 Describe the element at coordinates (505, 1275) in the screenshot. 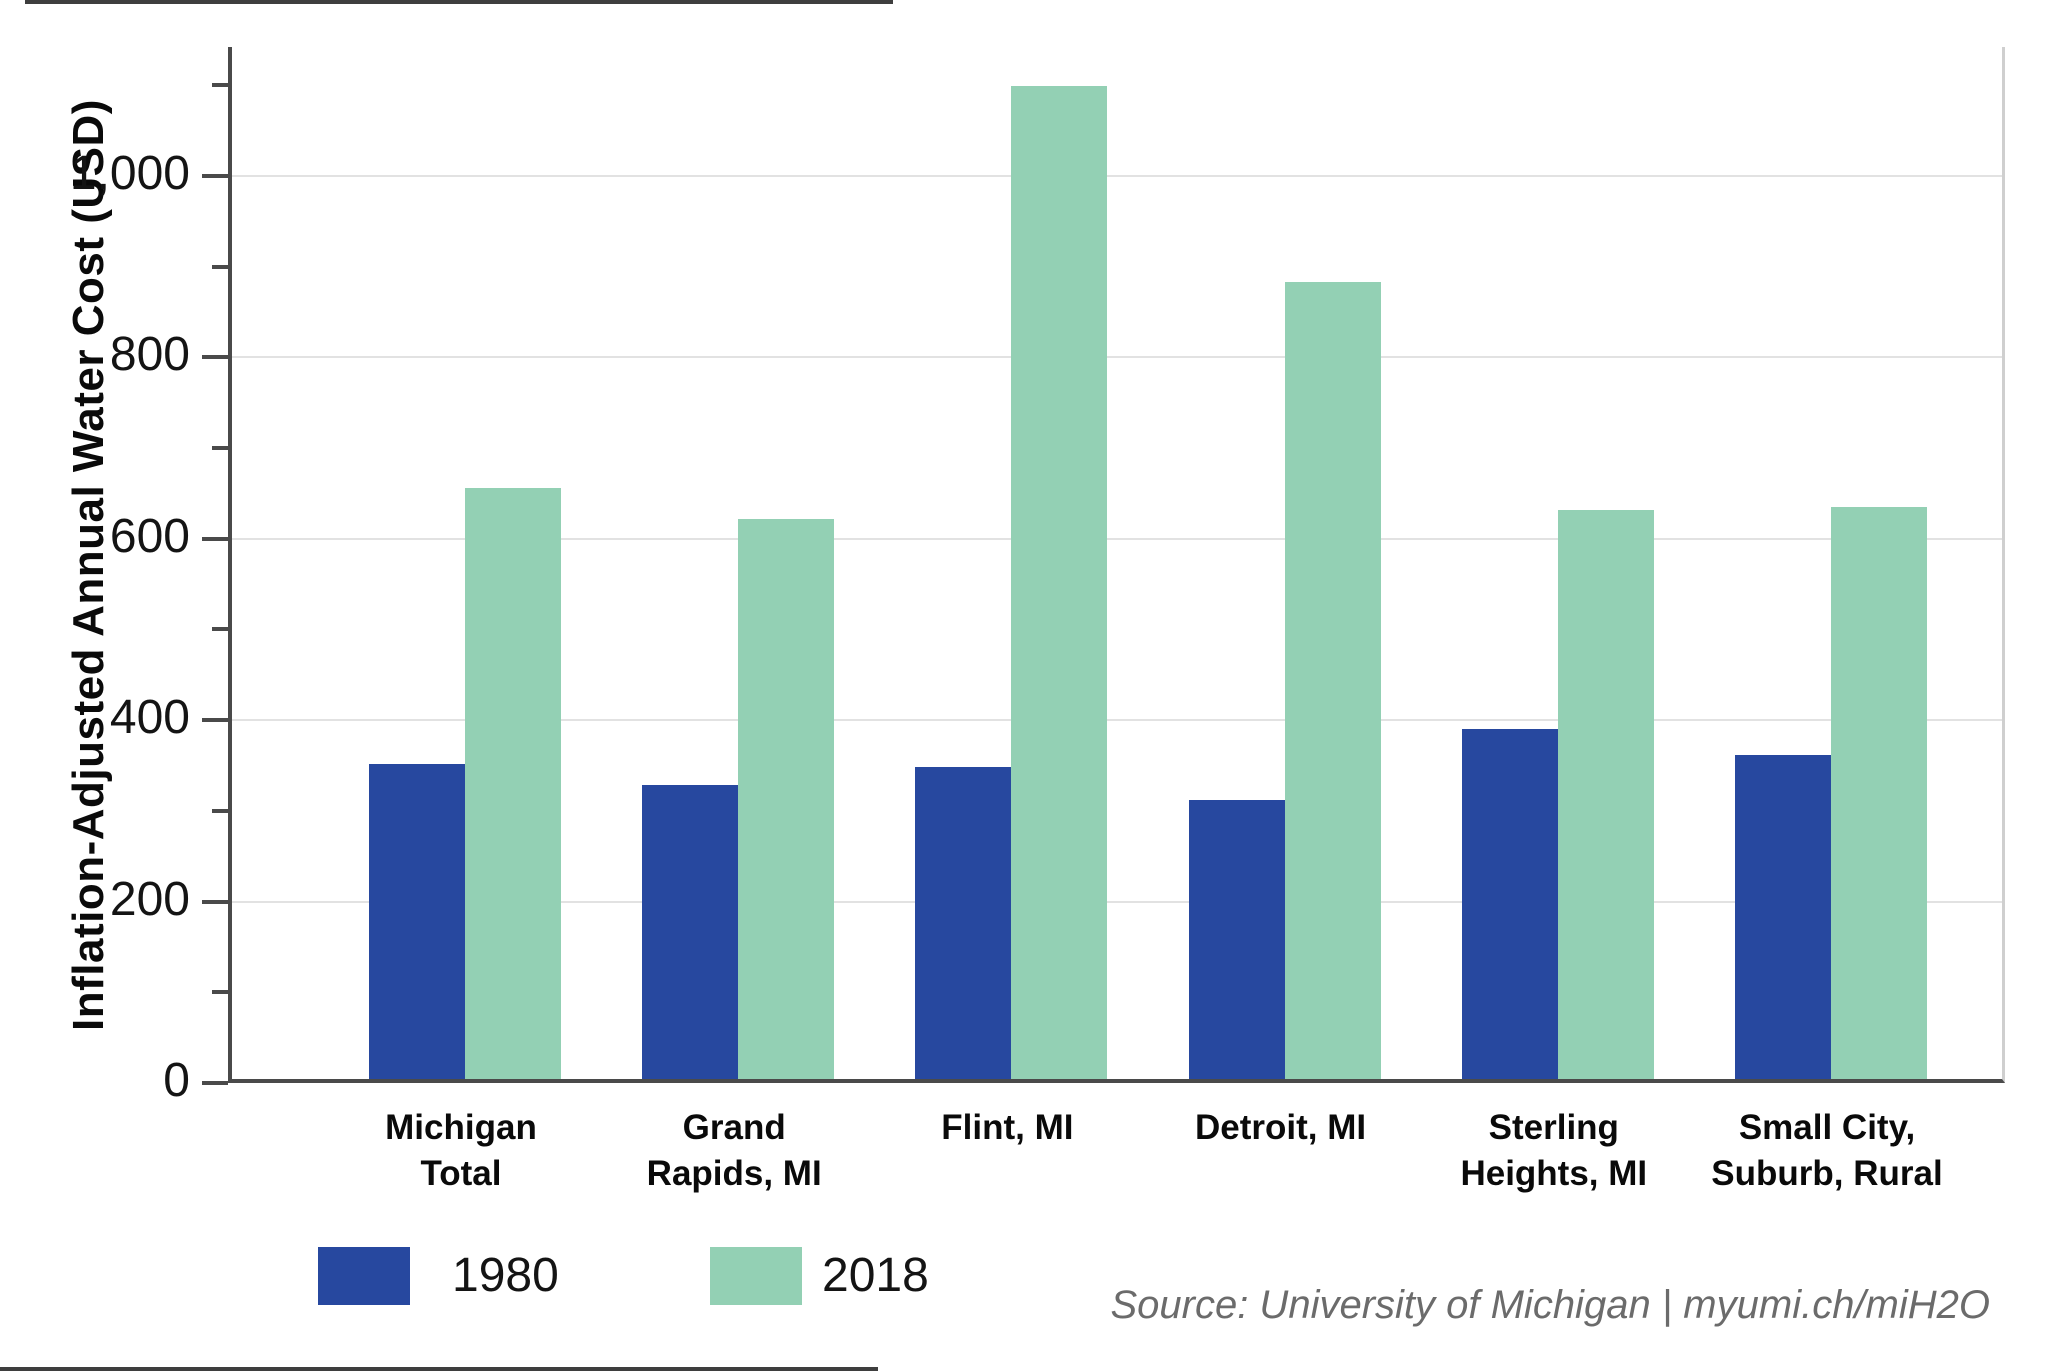

I see `legend-label-1980: 1980` at that location.